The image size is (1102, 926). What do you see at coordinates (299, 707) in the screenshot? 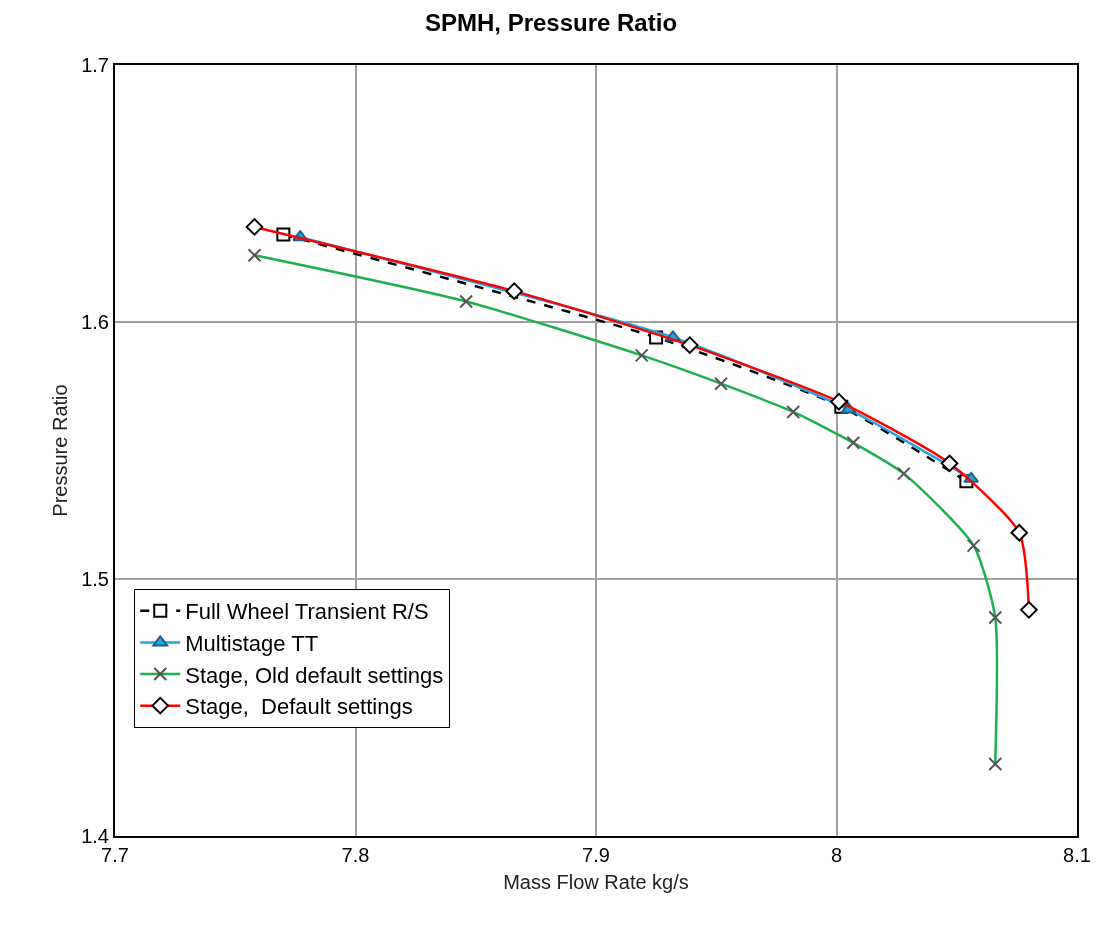
I see `legend-label: Stage, Default settings` at bounding box center [299, 707].